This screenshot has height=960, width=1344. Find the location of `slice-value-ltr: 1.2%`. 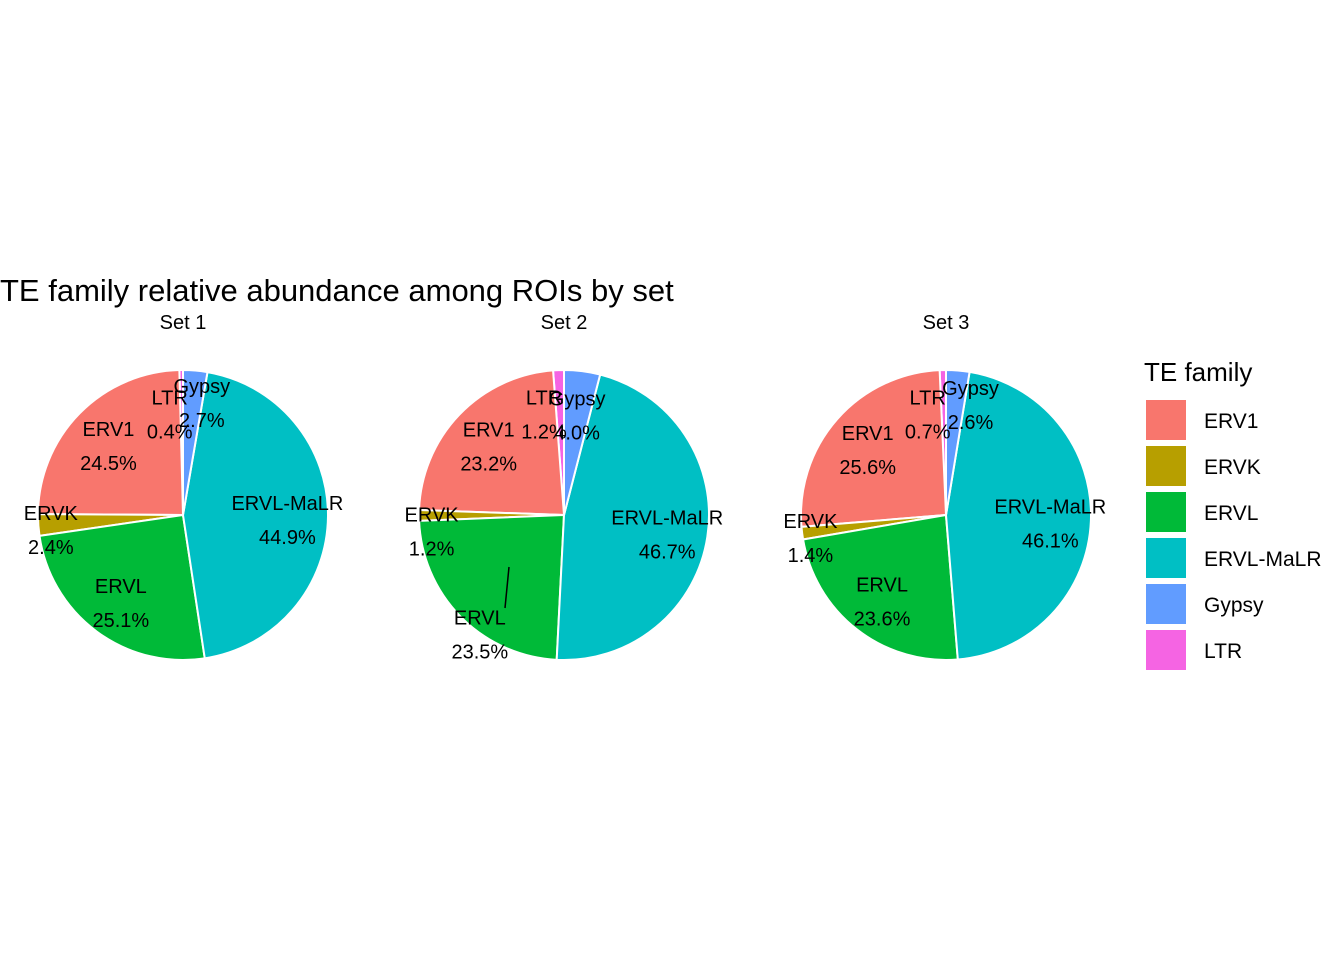

slice-value-ltr: 1.2% is located at coordinates (544, 433).